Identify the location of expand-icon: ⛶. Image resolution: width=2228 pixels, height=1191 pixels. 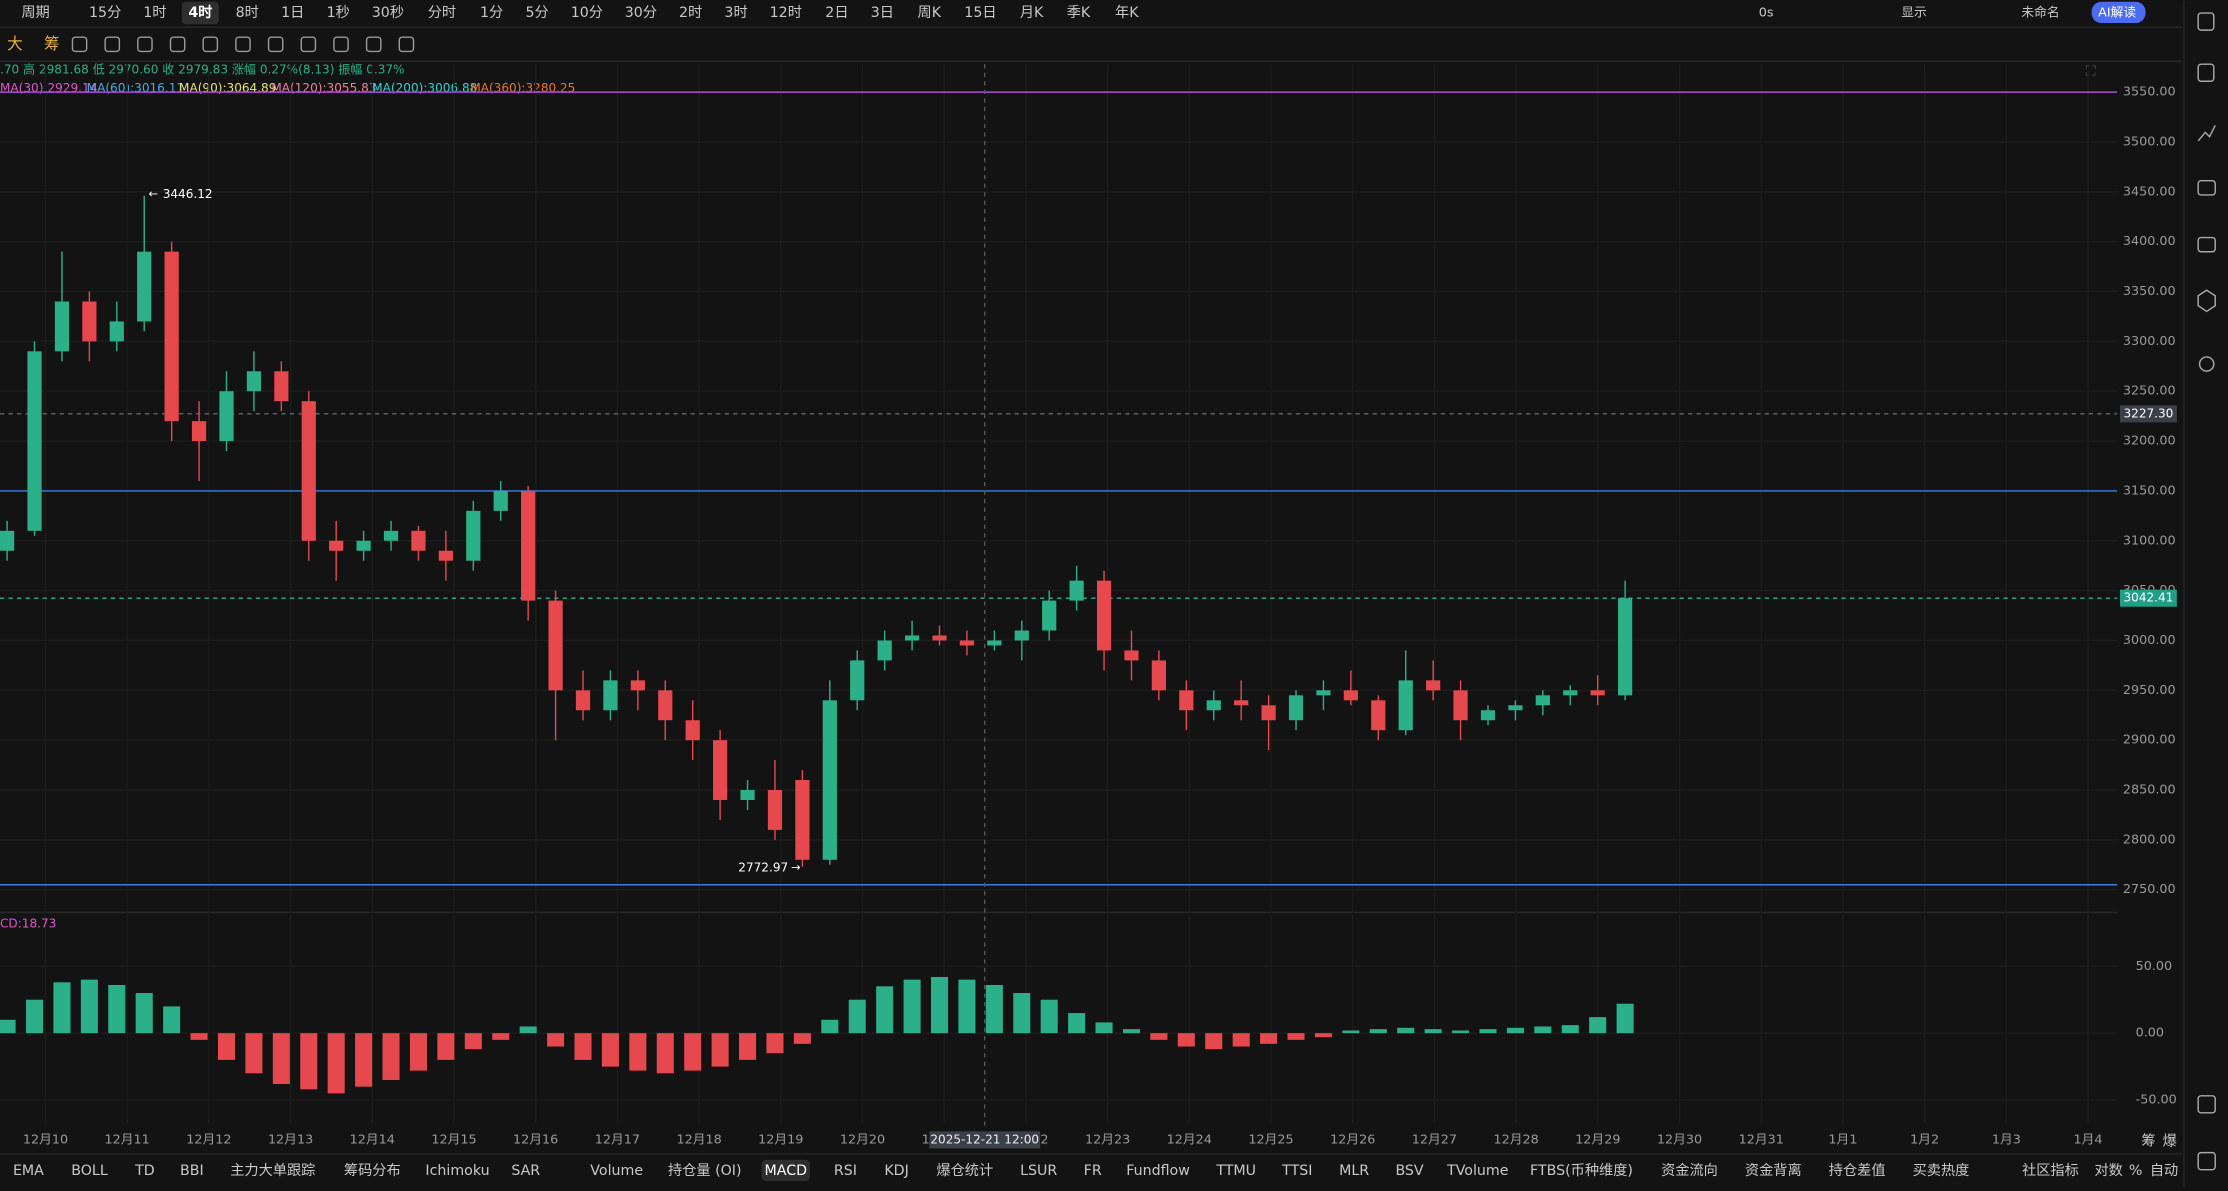
(2091, 71).